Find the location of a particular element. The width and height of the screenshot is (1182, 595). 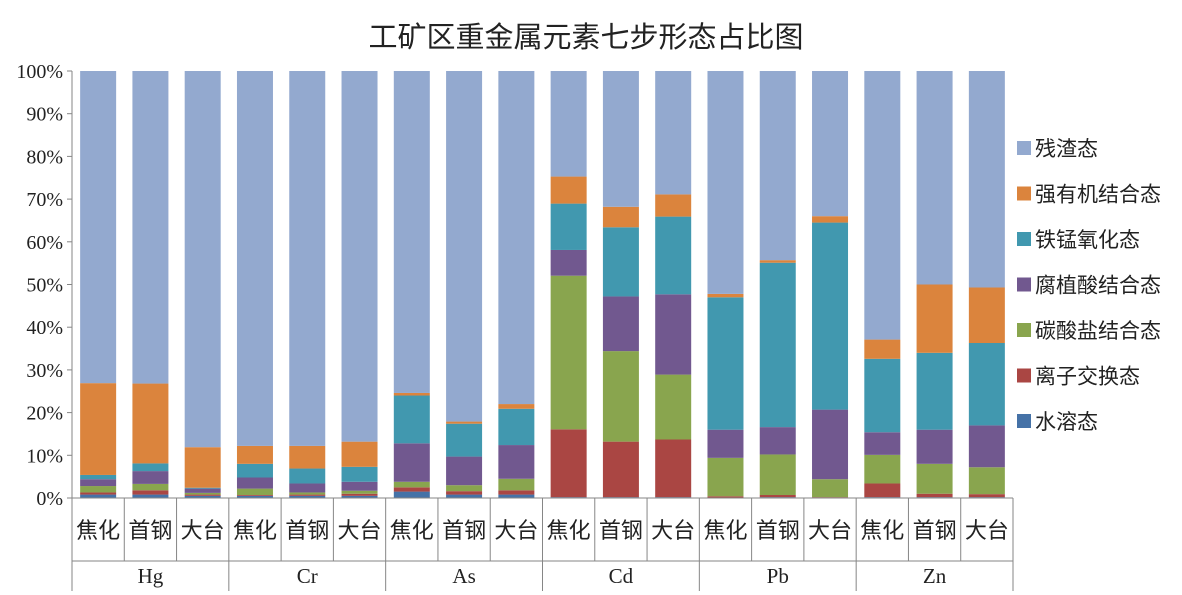

y-tick-label: 0% is located at coordinates (49, 499).